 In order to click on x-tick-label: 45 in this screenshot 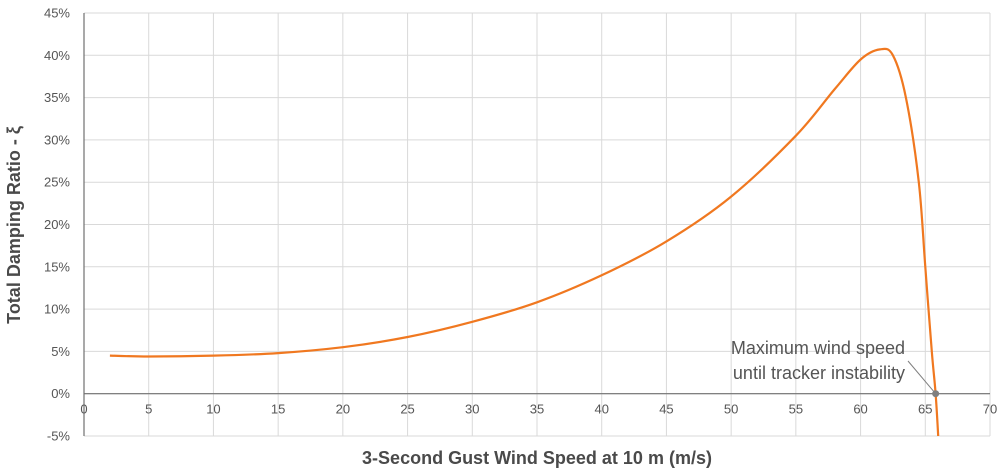, I will do `click(666, 409)`.